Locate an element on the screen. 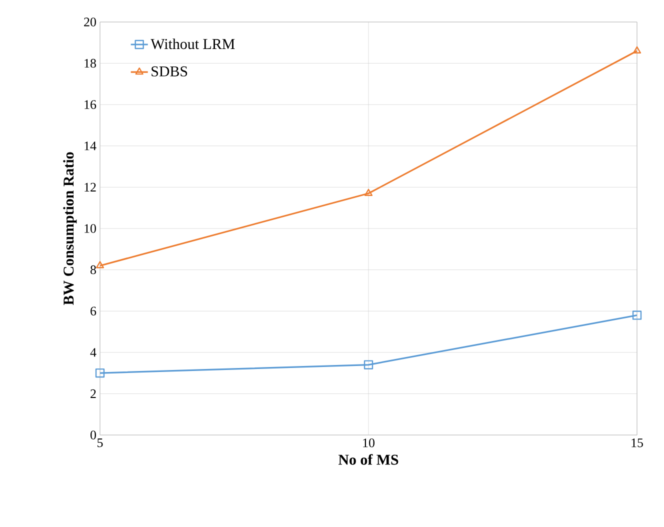  legend-label: Without LRM is located at coordinates (192, 44).